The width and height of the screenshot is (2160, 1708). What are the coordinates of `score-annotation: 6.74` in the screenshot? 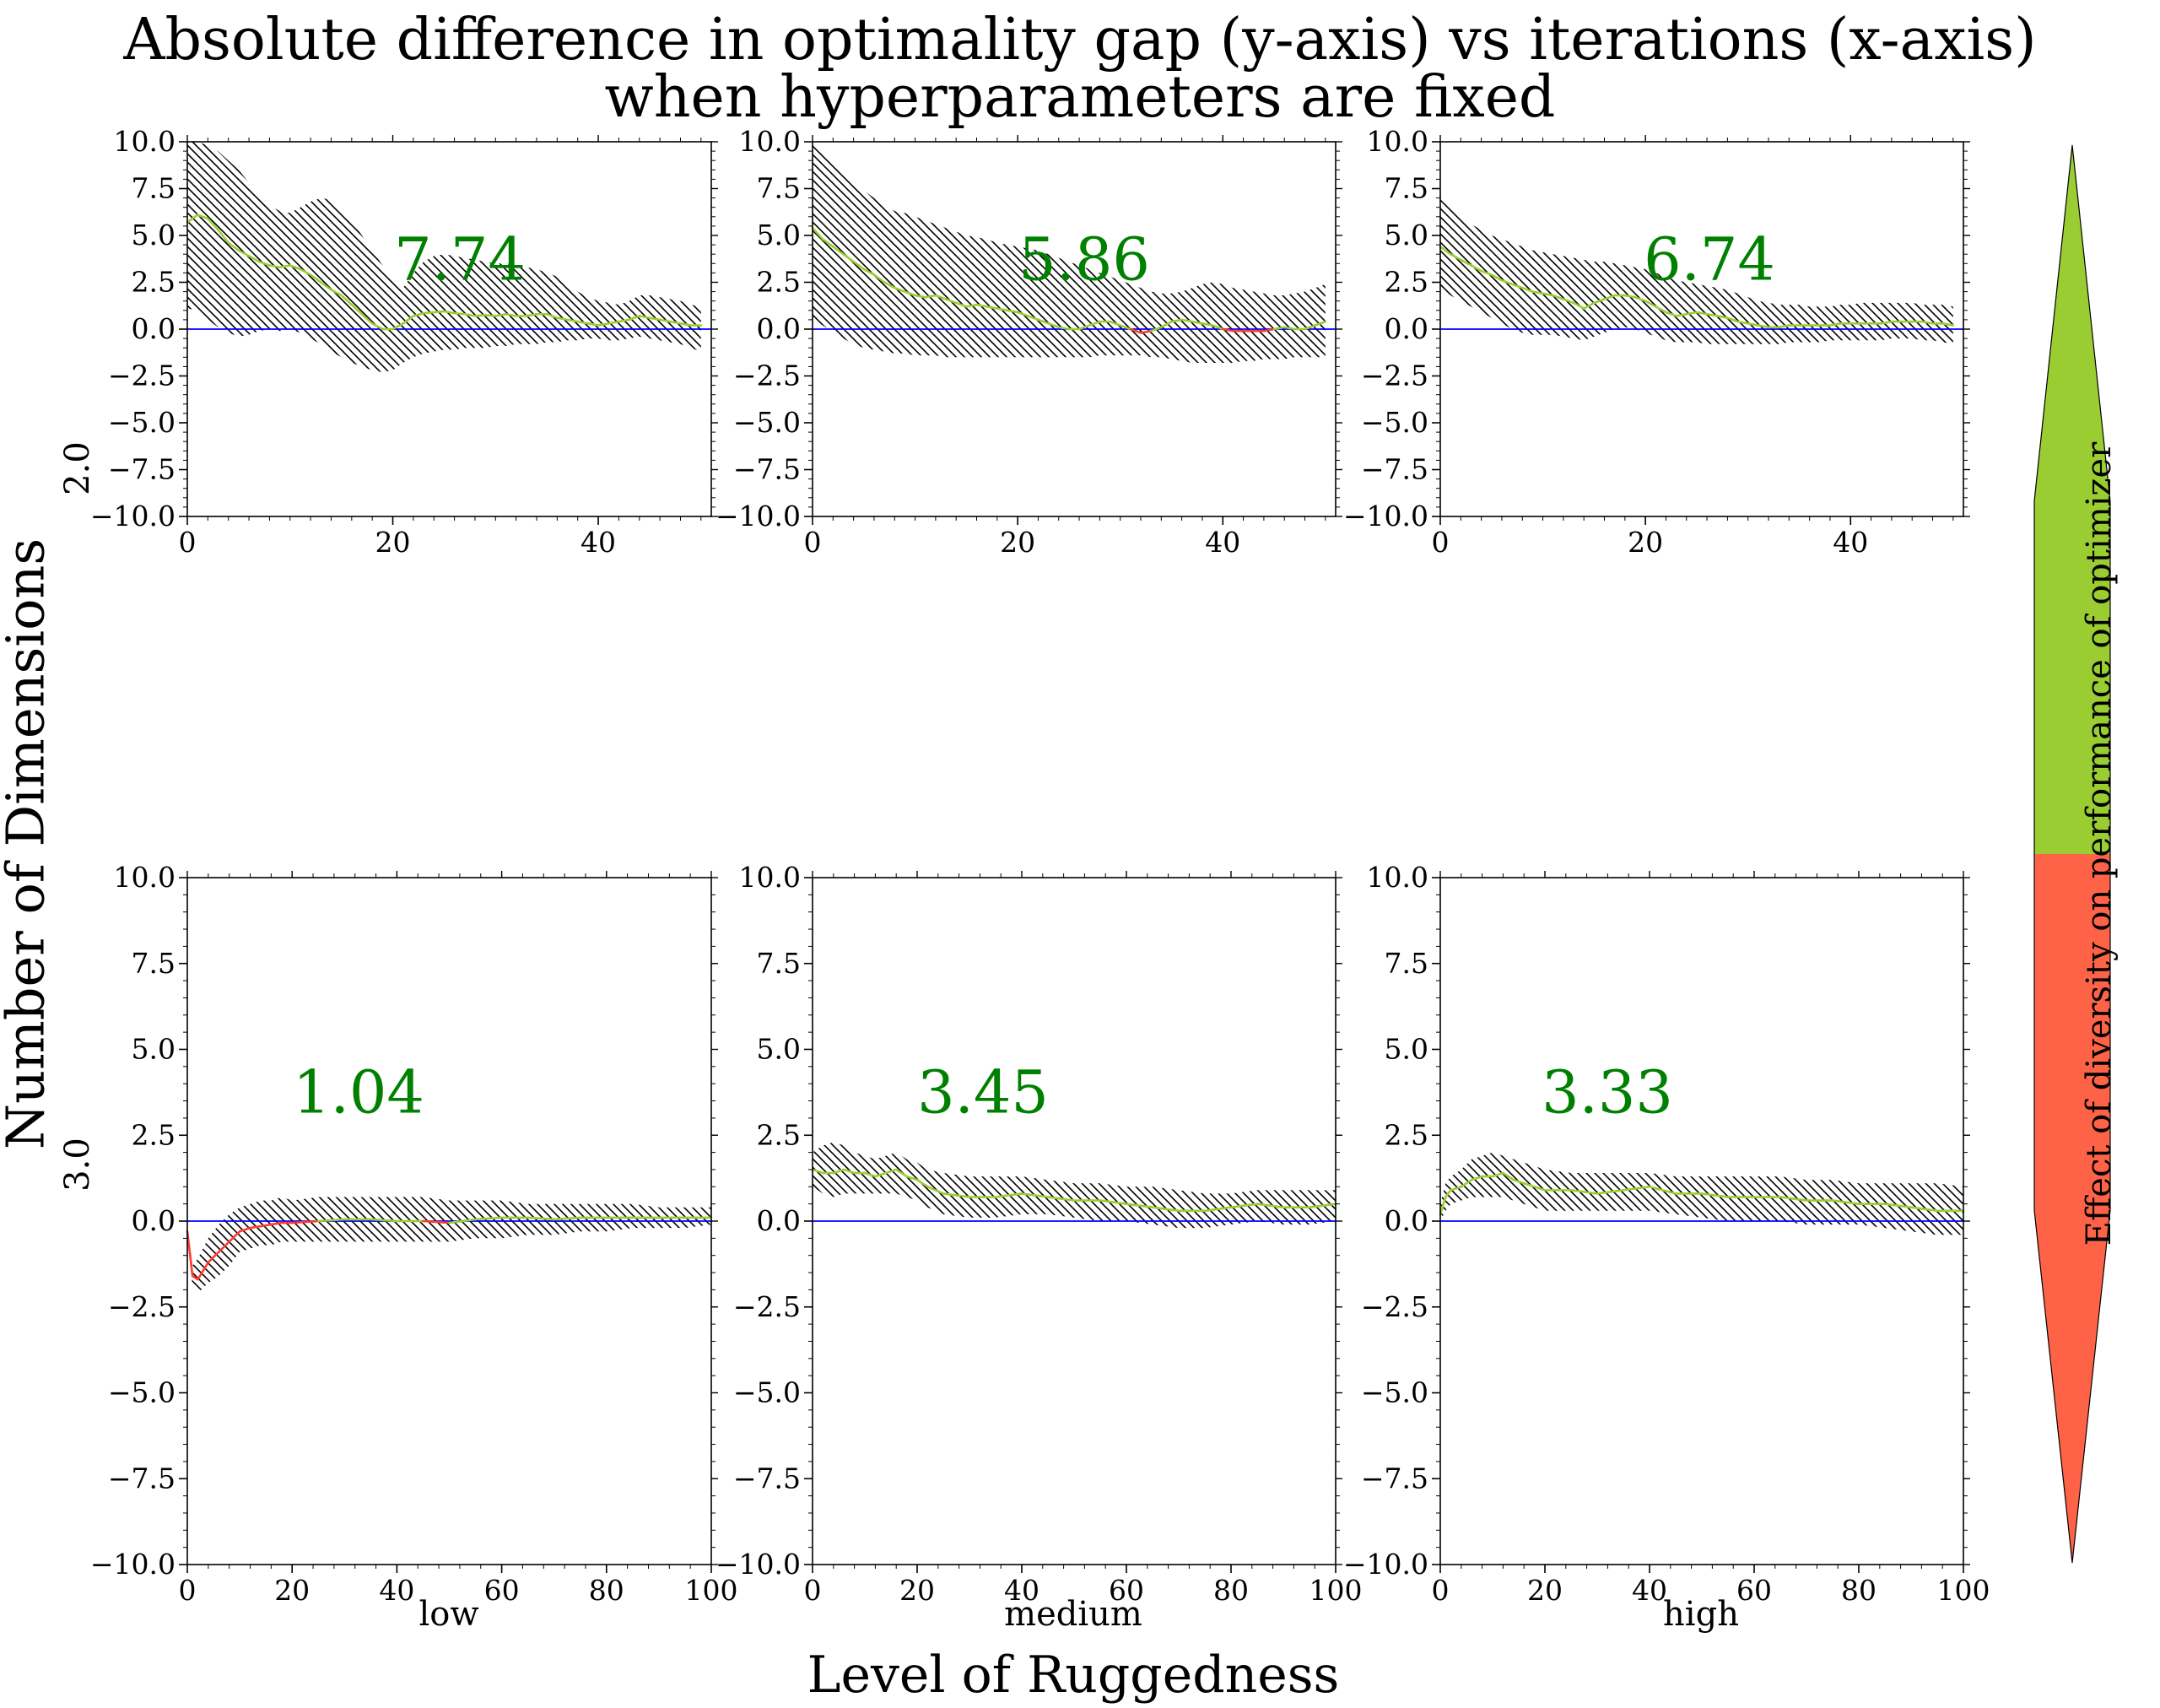 It's located at (1709, 260).